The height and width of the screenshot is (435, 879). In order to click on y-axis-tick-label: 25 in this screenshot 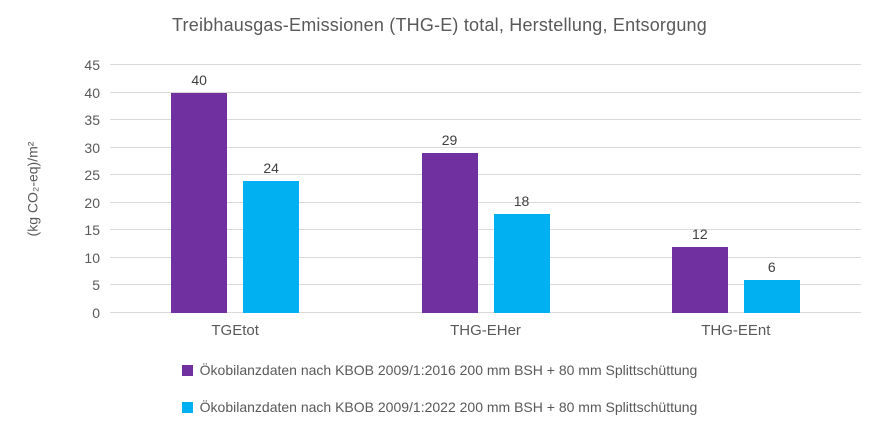, I will do `click(92, 175)`.